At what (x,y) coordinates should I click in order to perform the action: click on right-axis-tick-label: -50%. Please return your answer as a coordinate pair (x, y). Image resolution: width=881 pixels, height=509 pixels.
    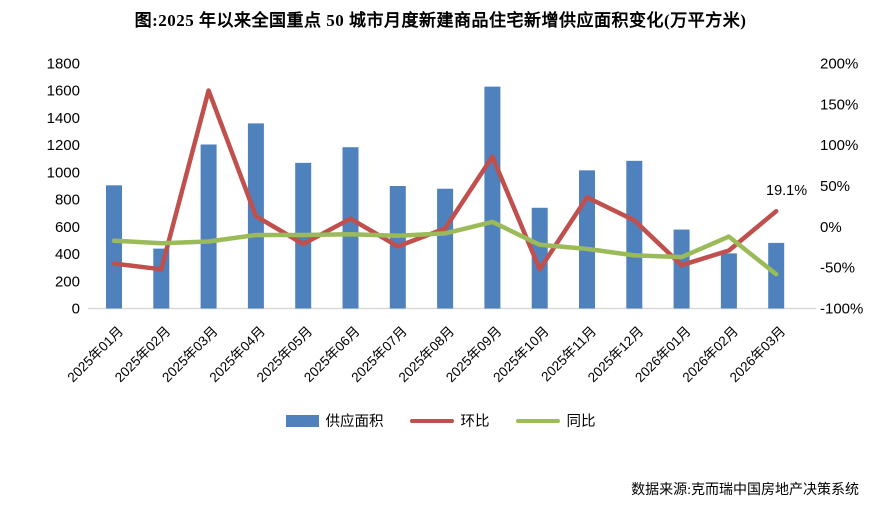
    Looking at the image, I should click on (837, 268).